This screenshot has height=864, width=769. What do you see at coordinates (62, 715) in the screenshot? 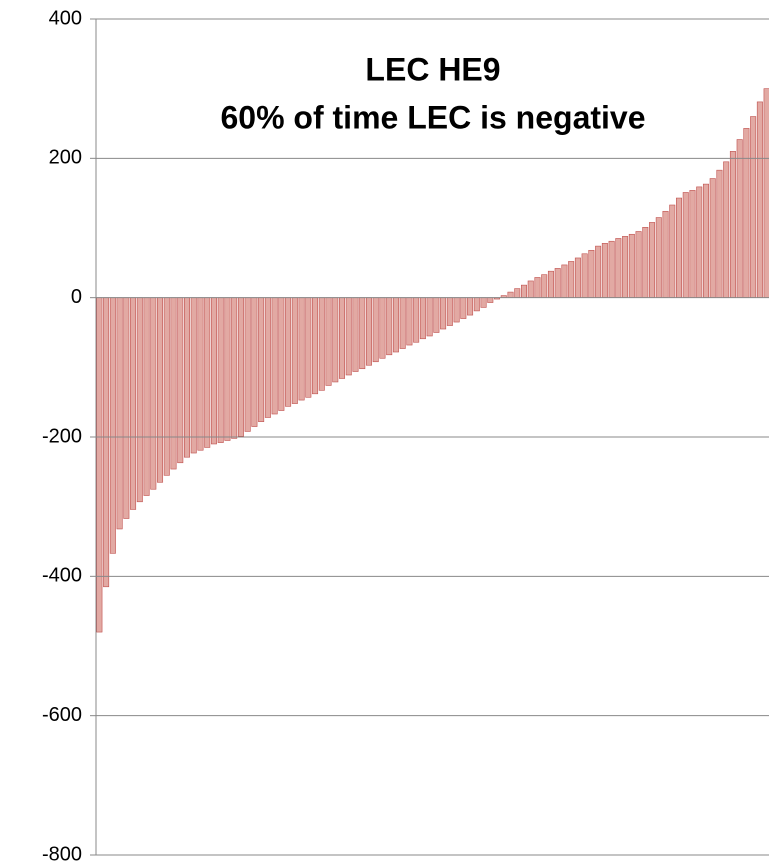
I see `y-tick-label: -600` at bounding box center [62, 715].